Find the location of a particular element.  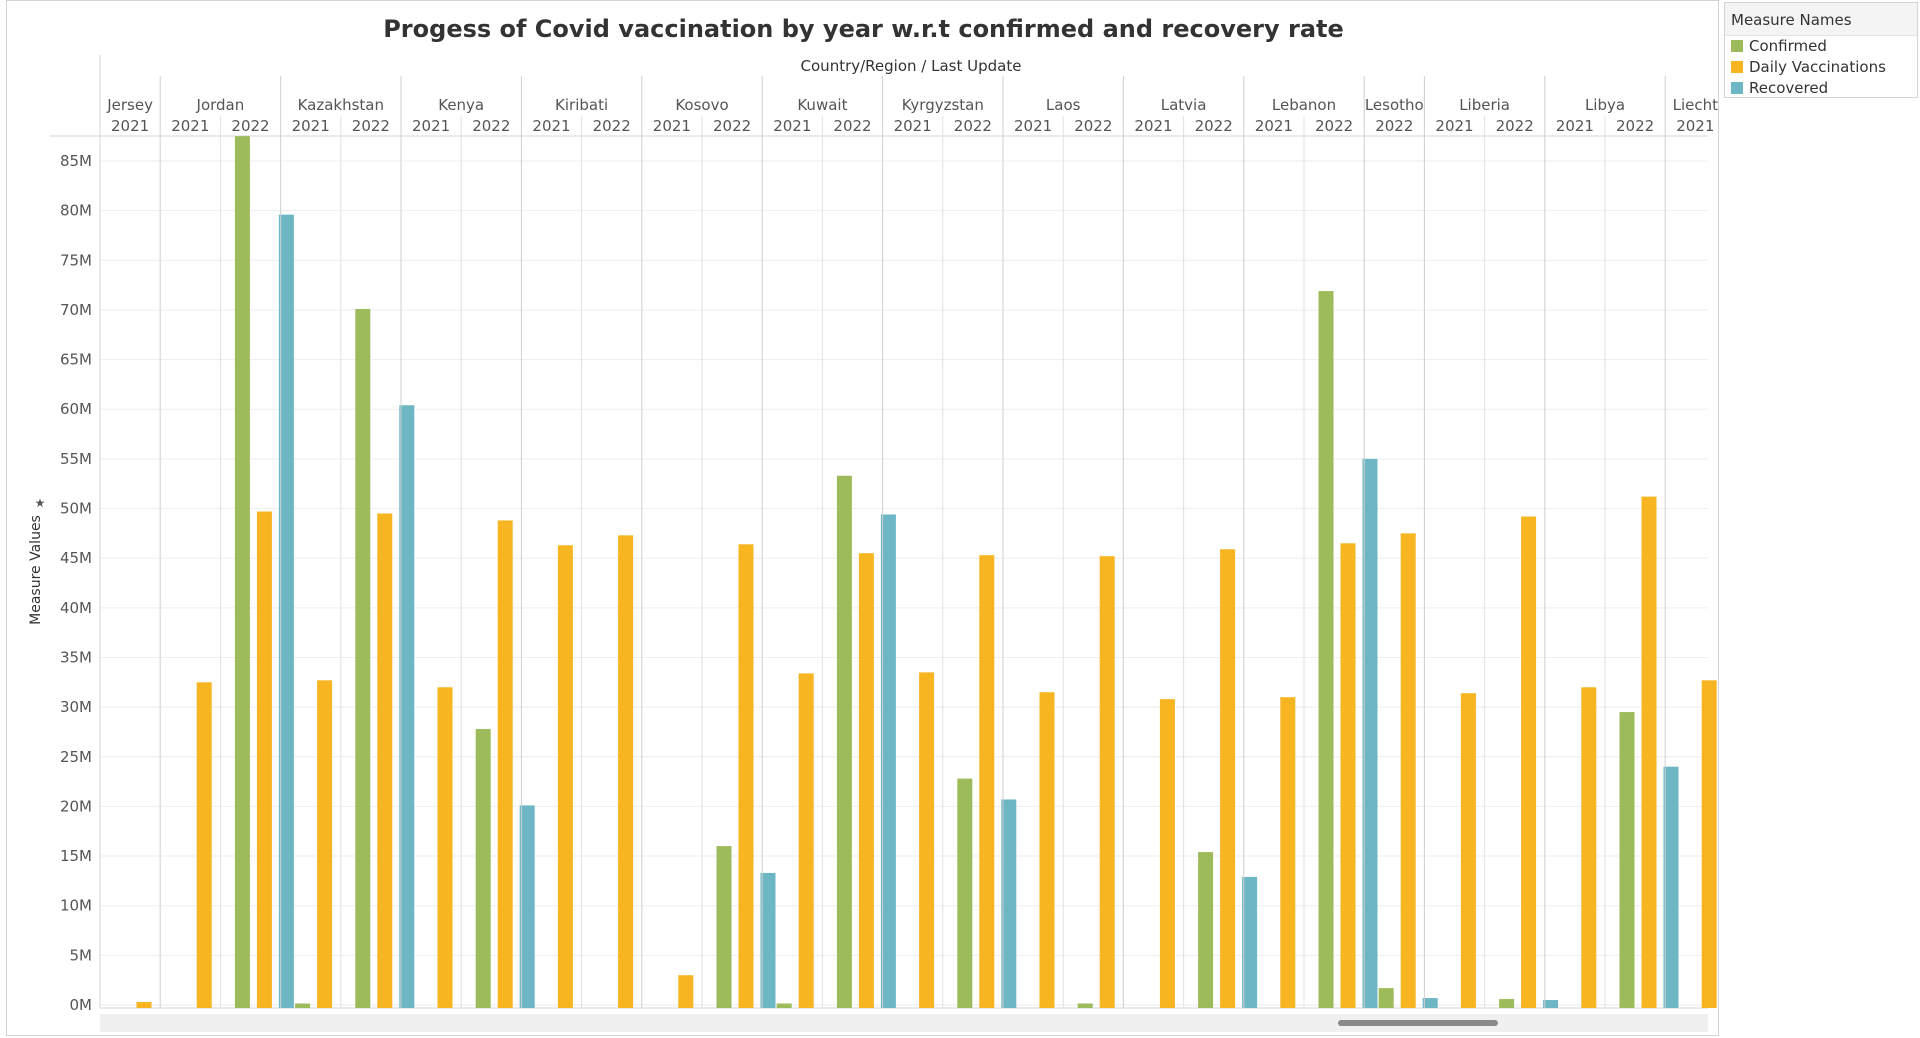

y-tick-label: 15M is located at coordinates (76, 856).